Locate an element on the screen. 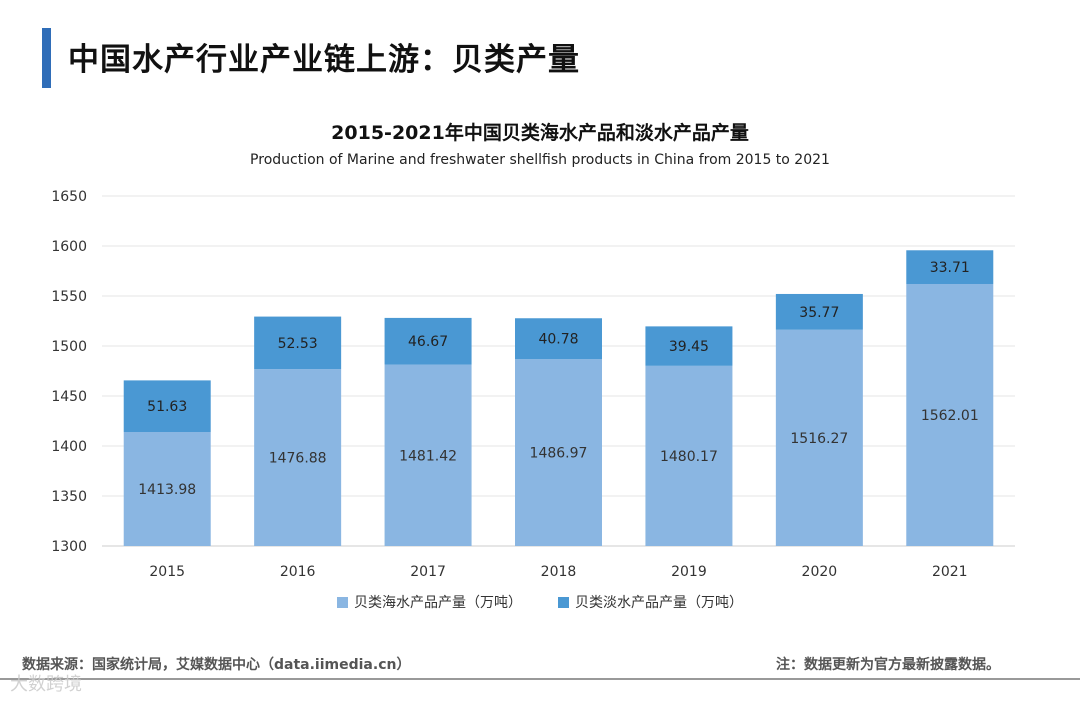  x-tick-label: 2019 is located at coordinates (689, 572).